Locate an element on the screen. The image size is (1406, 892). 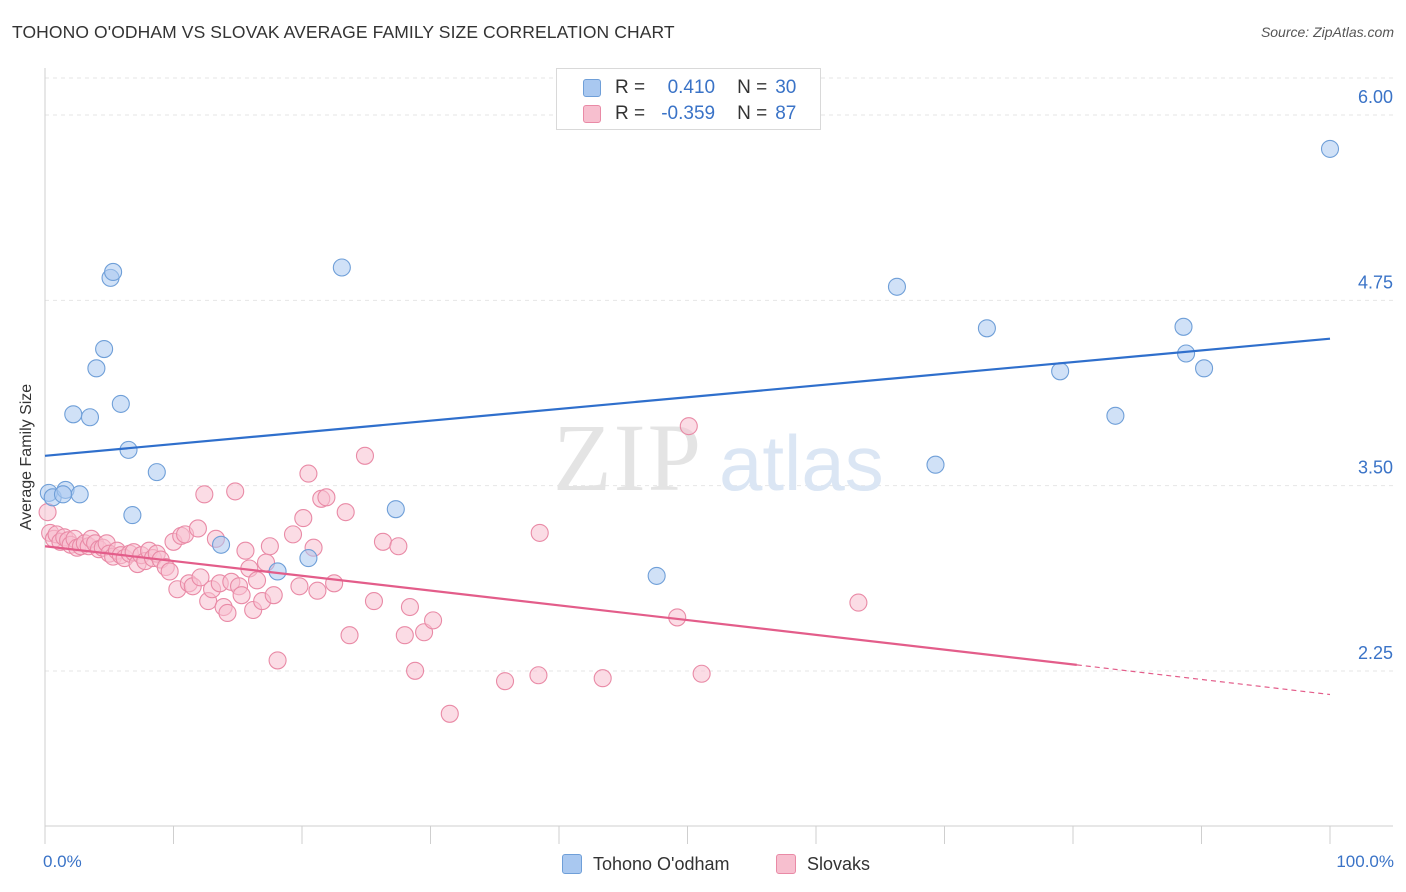
y-tick-labels: 2.25 3.50 4.75 6.00 is located at coordinates (1375, 375).